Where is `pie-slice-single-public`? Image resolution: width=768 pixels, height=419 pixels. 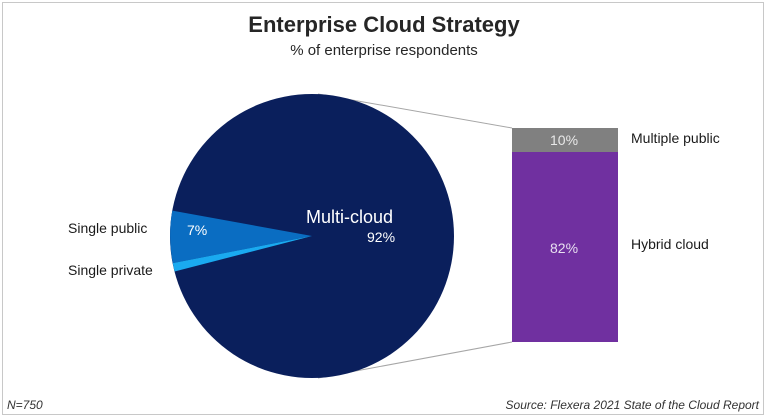
pie-slice-single-public is located at coordinates (241, 237).